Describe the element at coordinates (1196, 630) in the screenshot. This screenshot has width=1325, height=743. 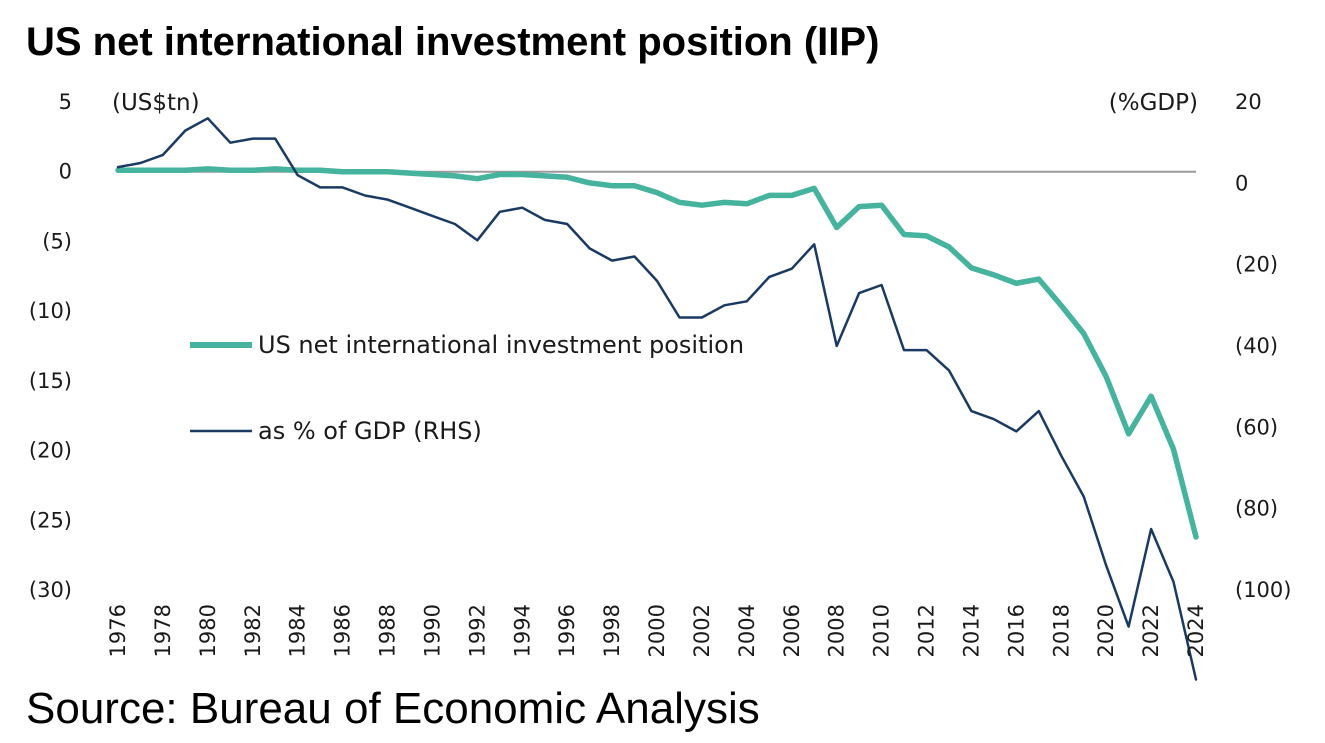
I see `x-tick-label: 2024` at that location.